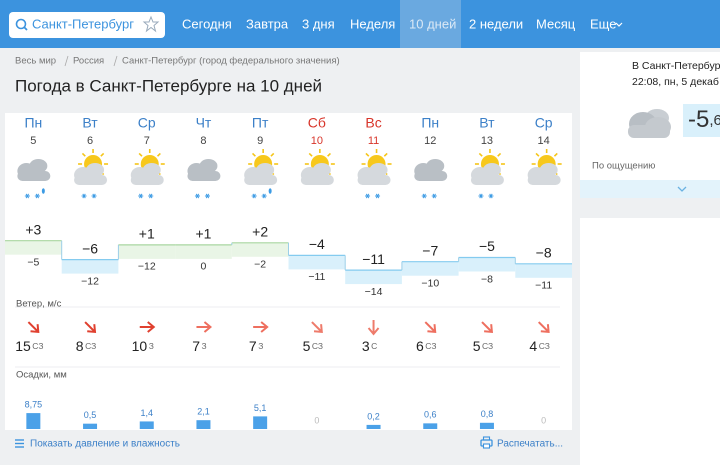 The height and width of the screenshot is (465, 720). What do you see at coordinates (207, 23) in the screenshot?
I see `nav-item: Сегодня` at bounding box center [207, 23].